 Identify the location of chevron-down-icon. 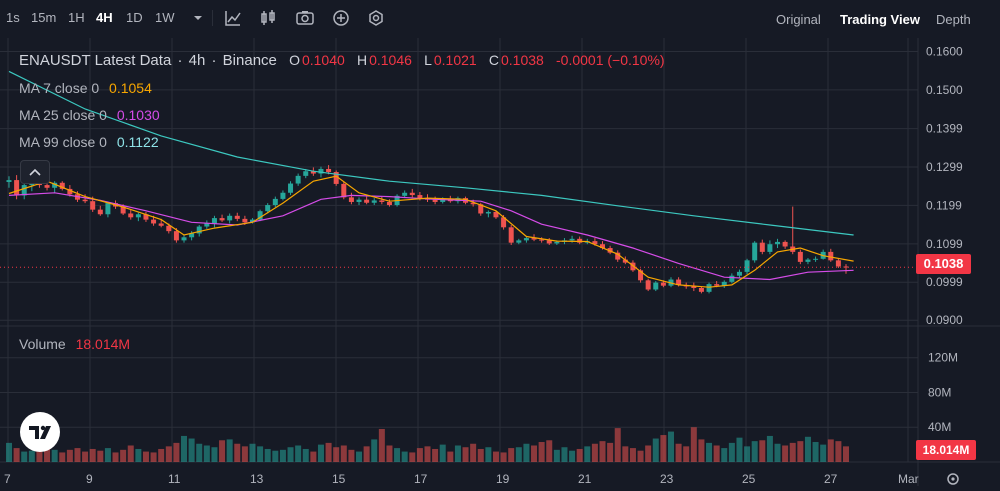
(198, 18).